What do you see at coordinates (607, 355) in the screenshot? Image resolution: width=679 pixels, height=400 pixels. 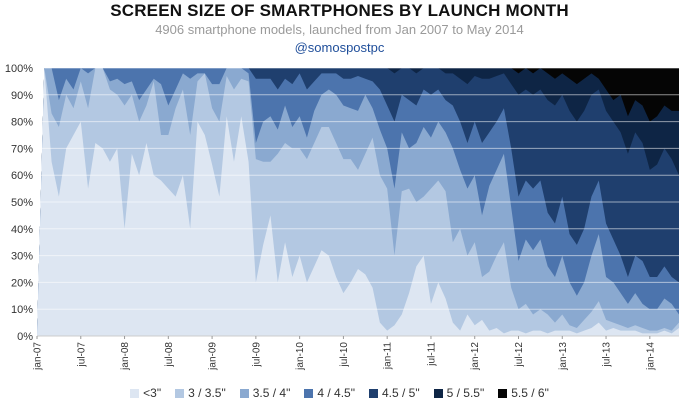 I see `x-tick-label: jul-13` at bounding box center [607, 355].